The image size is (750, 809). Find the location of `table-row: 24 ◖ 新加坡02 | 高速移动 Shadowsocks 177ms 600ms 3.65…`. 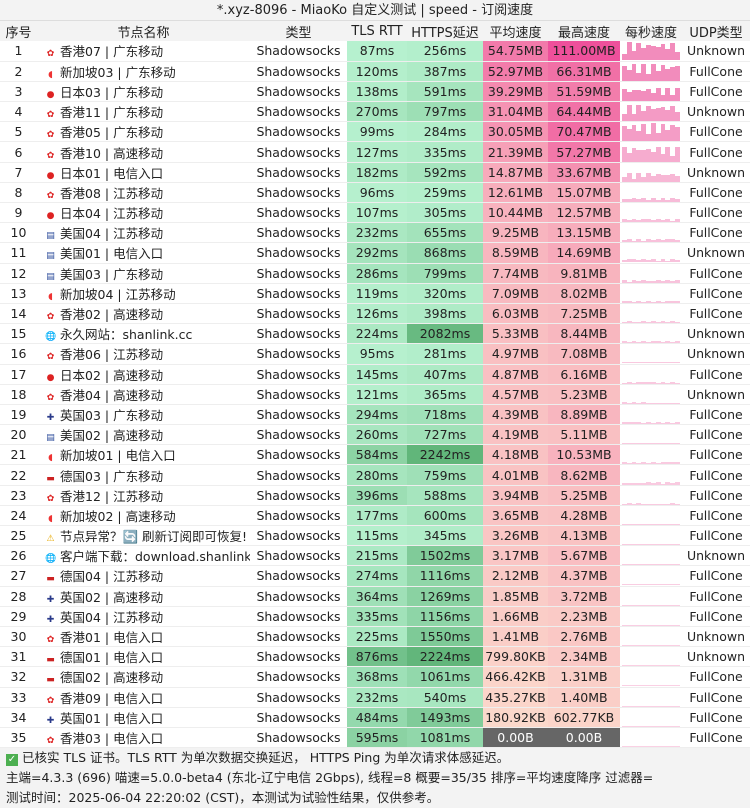

table-row: 24 ◖ 新加坡02 | 高速移动 Shadowsocks 177ms 600ms 3.65… is located at coordinates (375, 516).